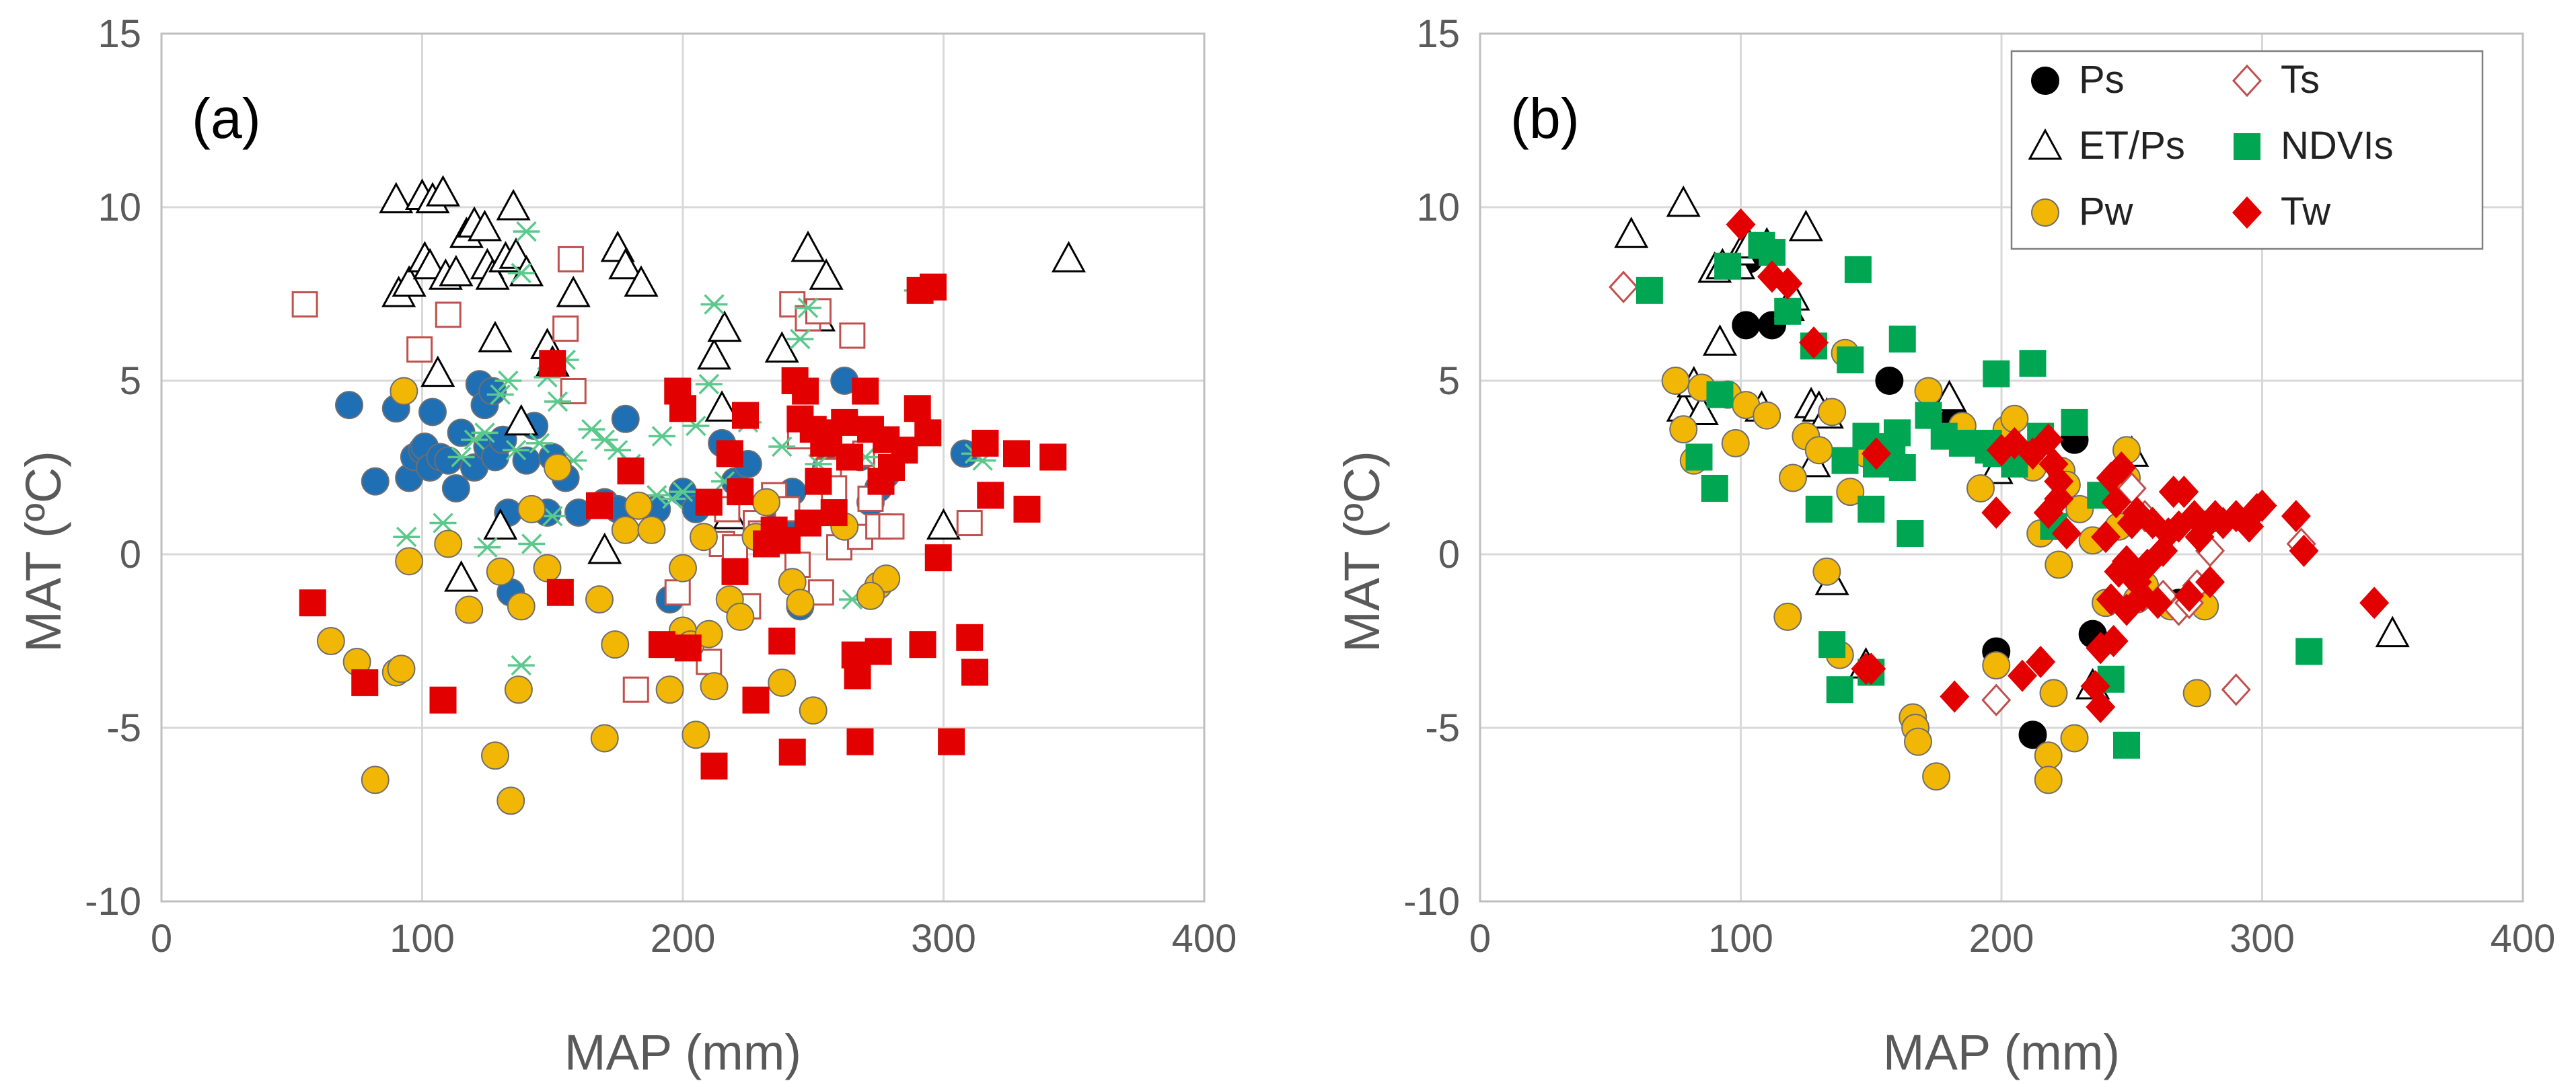 The height and width of the screenshot is (1083, 2576). What do you see at coordinates (161, 939) in the screenshot?
I see `panel-a-x-tick-label: 0` at bounding box center [161, 939].